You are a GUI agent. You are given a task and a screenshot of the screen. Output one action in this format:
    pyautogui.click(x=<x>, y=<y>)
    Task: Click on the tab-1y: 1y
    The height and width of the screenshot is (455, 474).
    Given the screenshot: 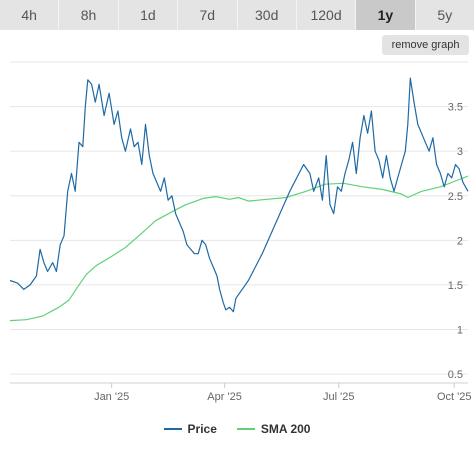 What is the action you would take?
    pyautogui.click(x=386, y=15)
    